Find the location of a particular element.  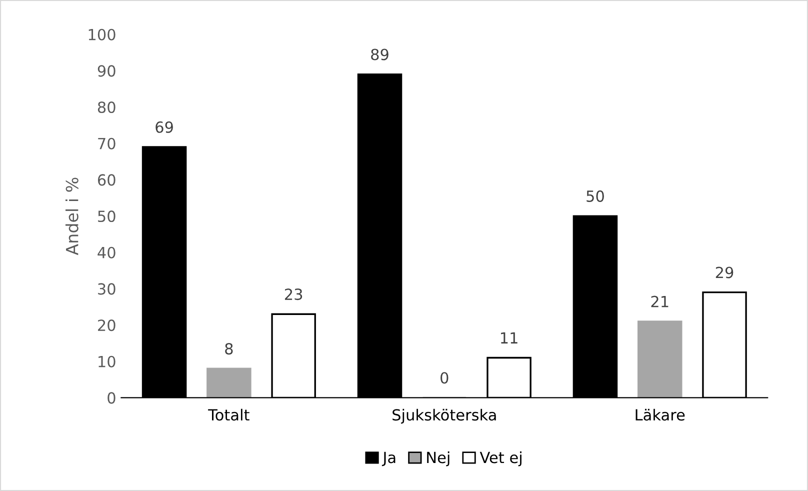

data-label: 21 is located at coordinates (659, 302).